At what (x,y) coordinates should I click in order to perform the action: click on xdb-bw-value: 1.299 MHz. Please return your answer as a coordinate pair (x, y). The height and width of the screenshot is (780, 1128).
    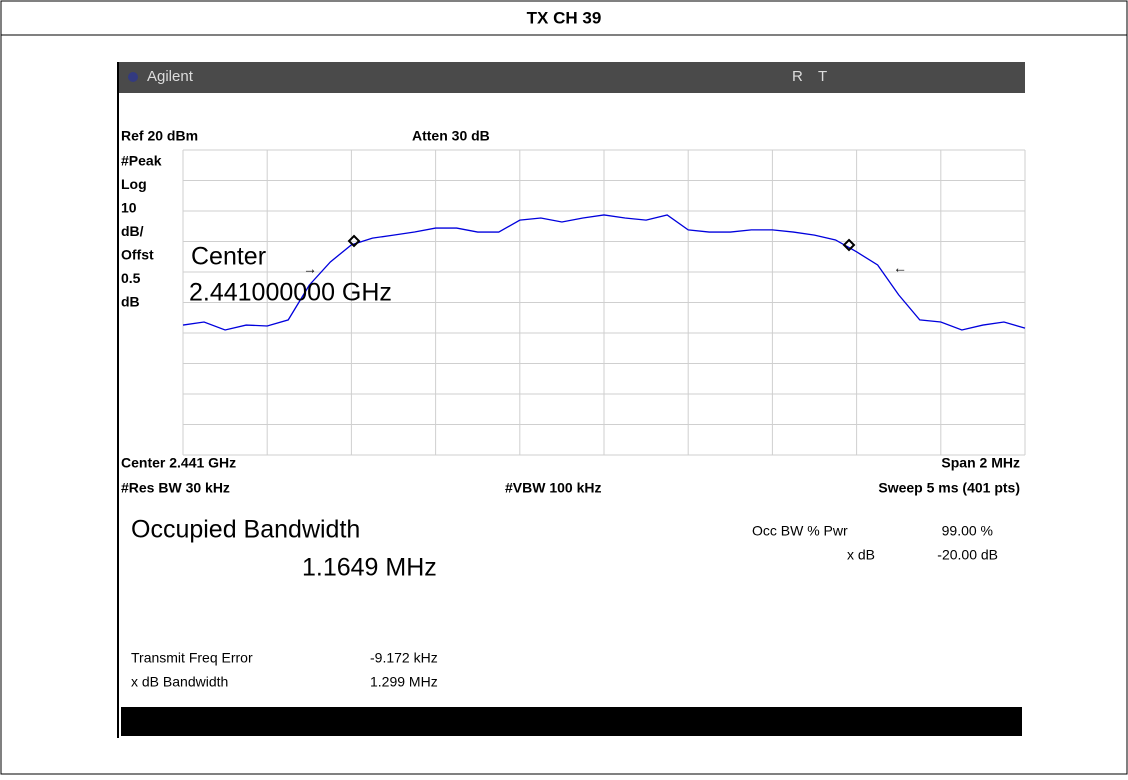
    Looking at the image, I should click on (404, 682).